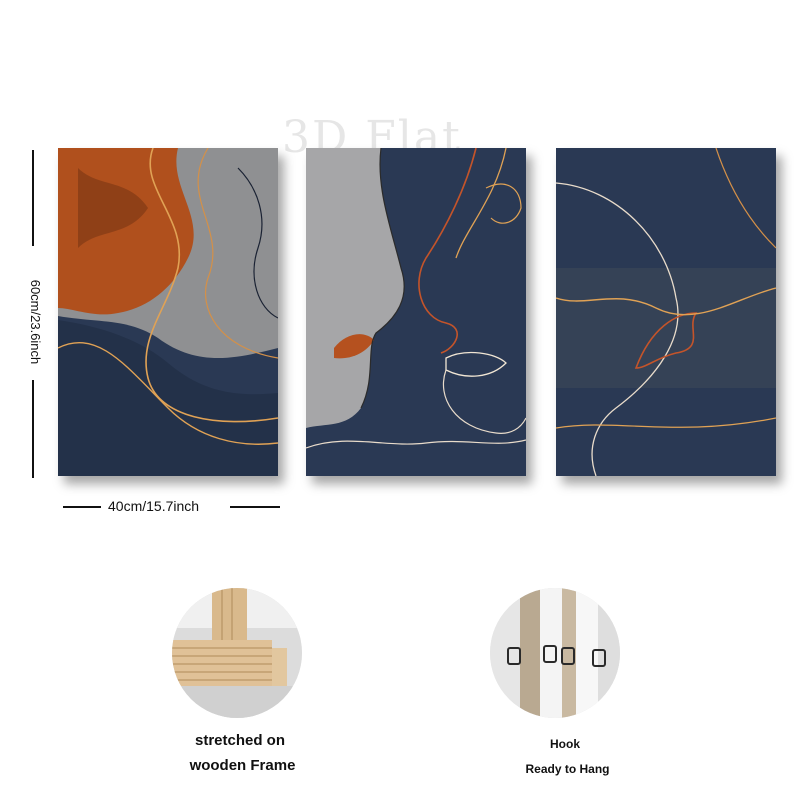 The height and width of the screenshot is (800, 800). I want to click on abstract-face-art-right, so click(666, 312).